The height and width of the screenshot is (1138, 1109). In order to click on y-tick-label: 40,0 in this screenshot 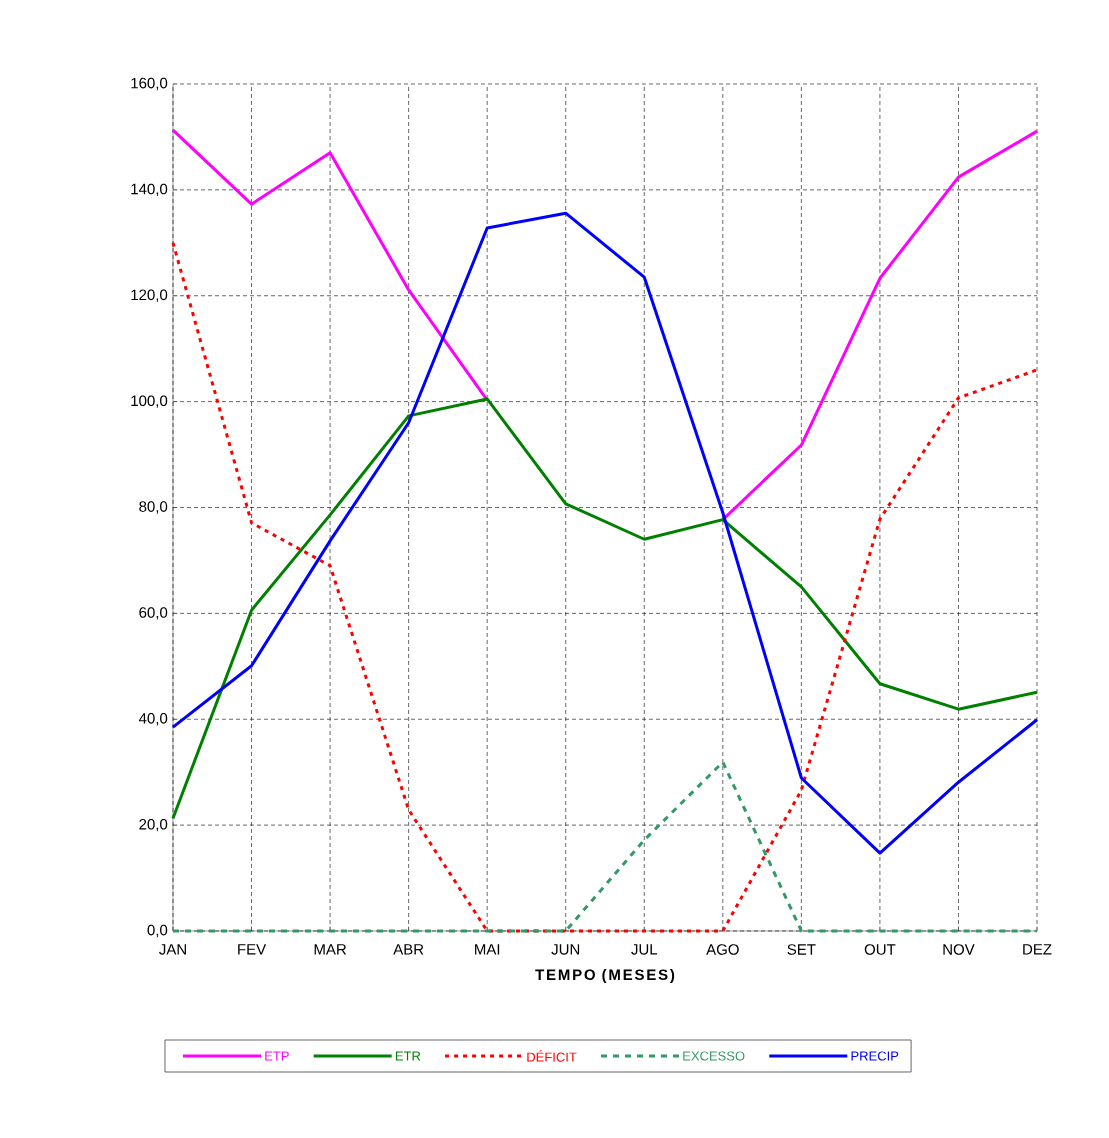, I will do `click(153, 719)`.